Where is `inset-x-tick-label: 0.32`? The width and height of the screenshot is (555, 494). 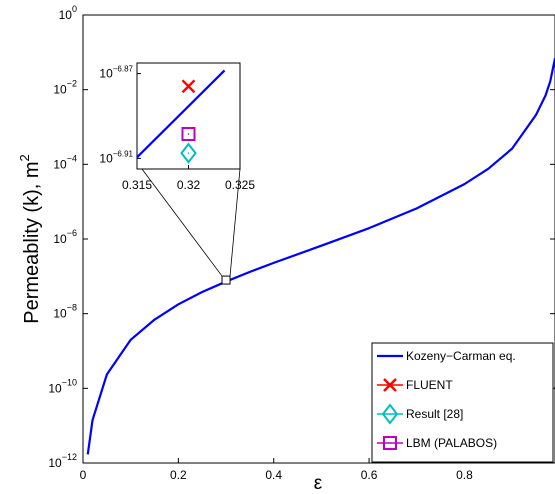 inset-x-tick-label: 0.32 is located at coordinates (189, 185).